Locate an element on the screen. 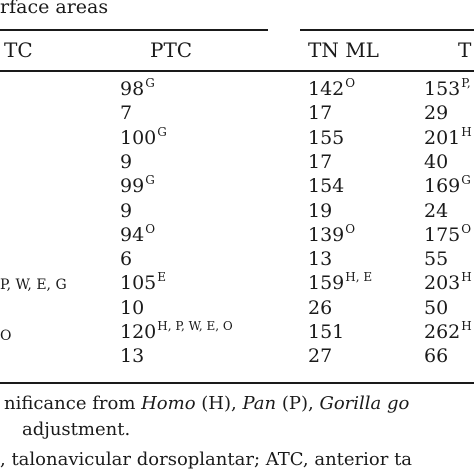 The height and width of the screenshot is (474, 474). cell-ptc: 13 is located at coordinates (132, 357).